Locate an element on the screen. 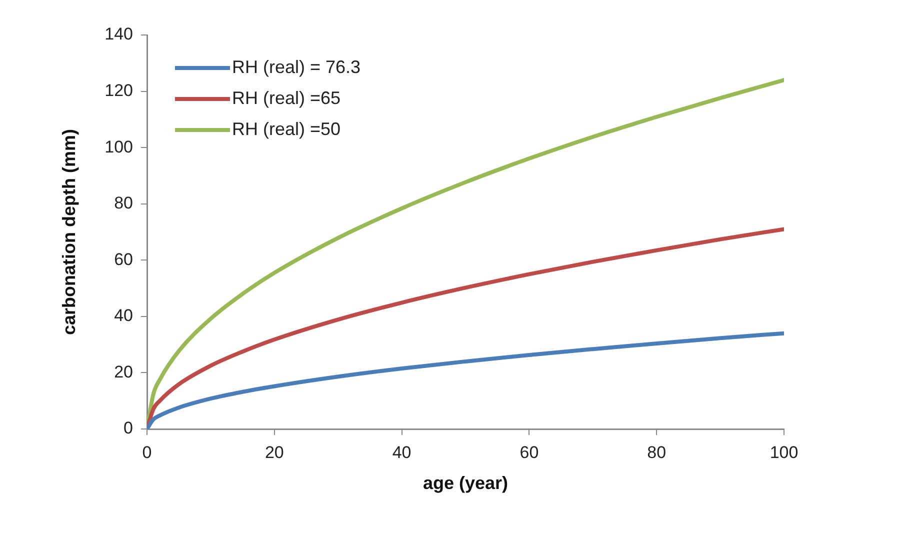 The image size is (904, 544). y-tick-label: 120 is located at coordinates (118, 90).